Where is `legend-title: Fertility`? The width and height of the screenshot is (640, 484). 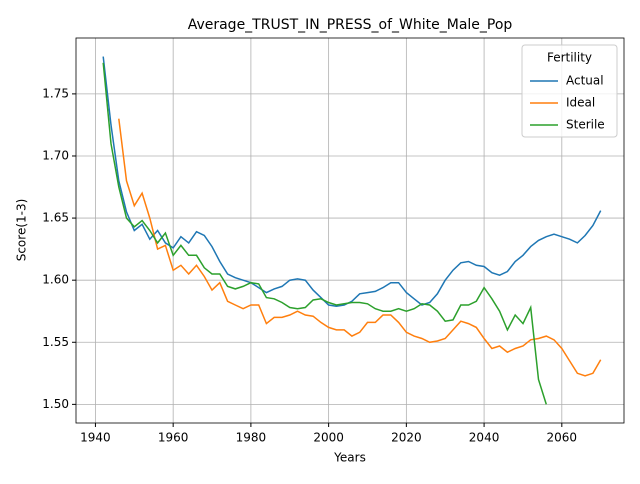 legend-title: Fertility is located at coordinates (569, 58).